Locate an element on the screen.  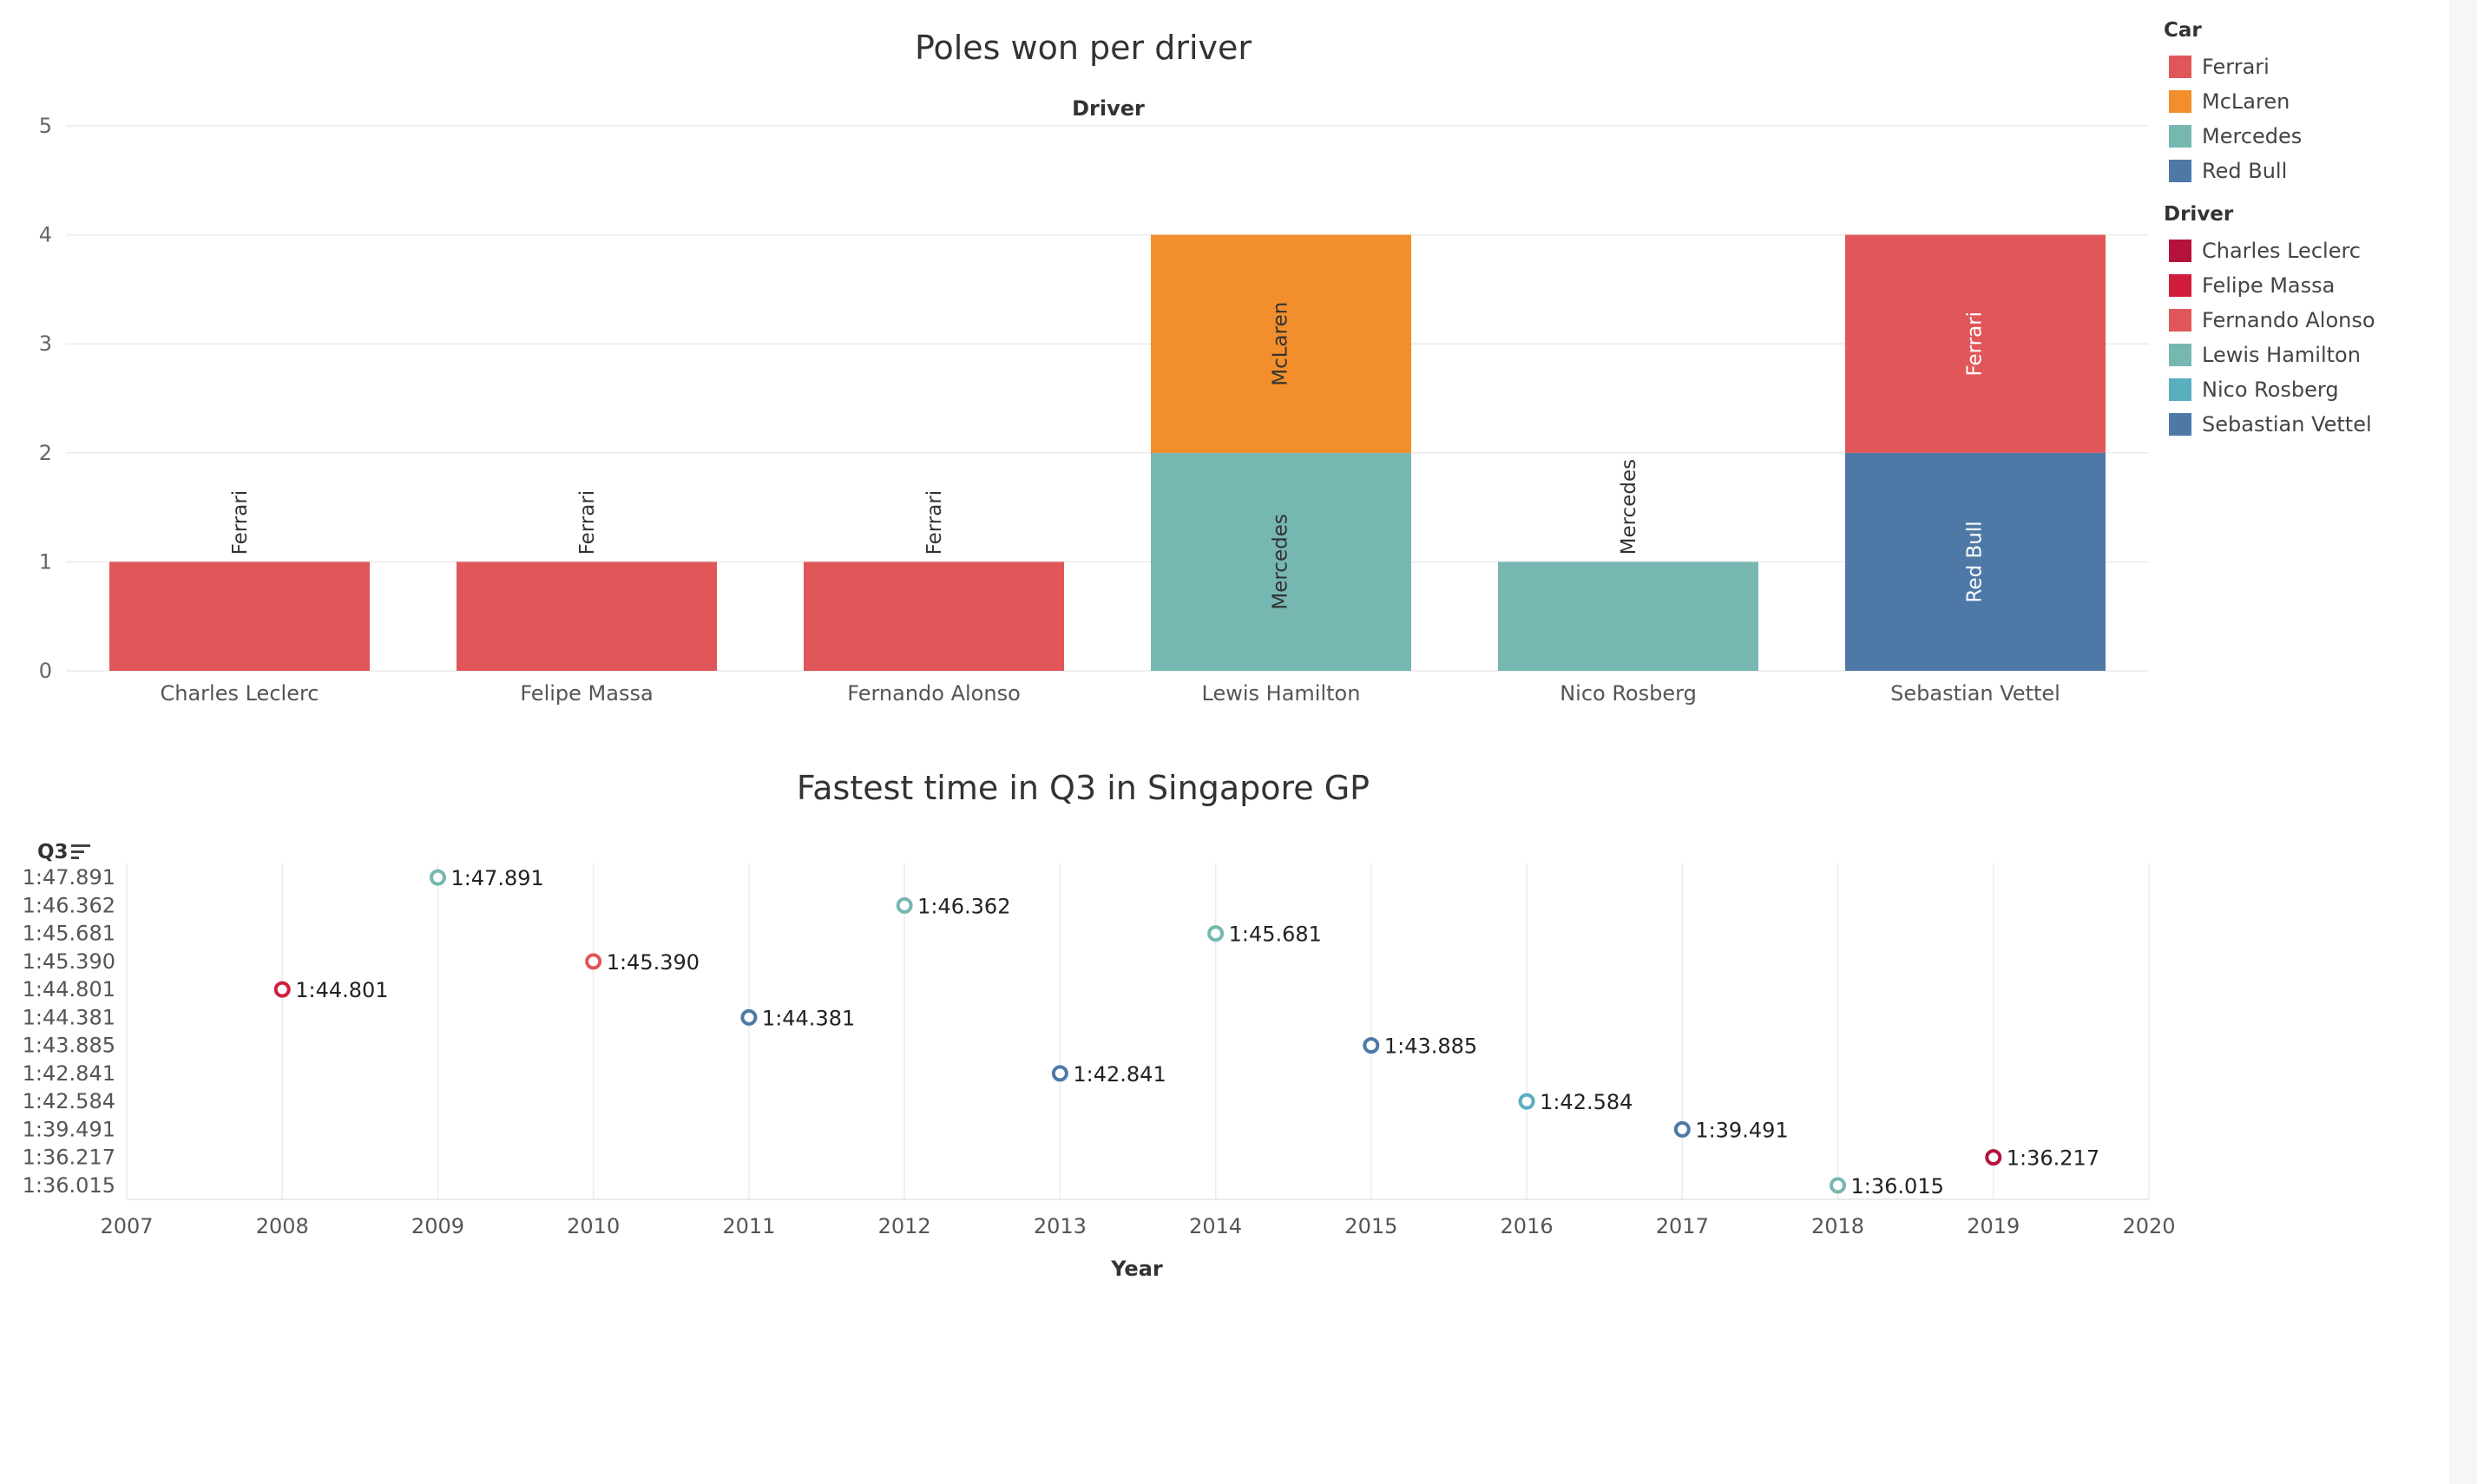
point-2013 is located at coordinates (1059, 1074).